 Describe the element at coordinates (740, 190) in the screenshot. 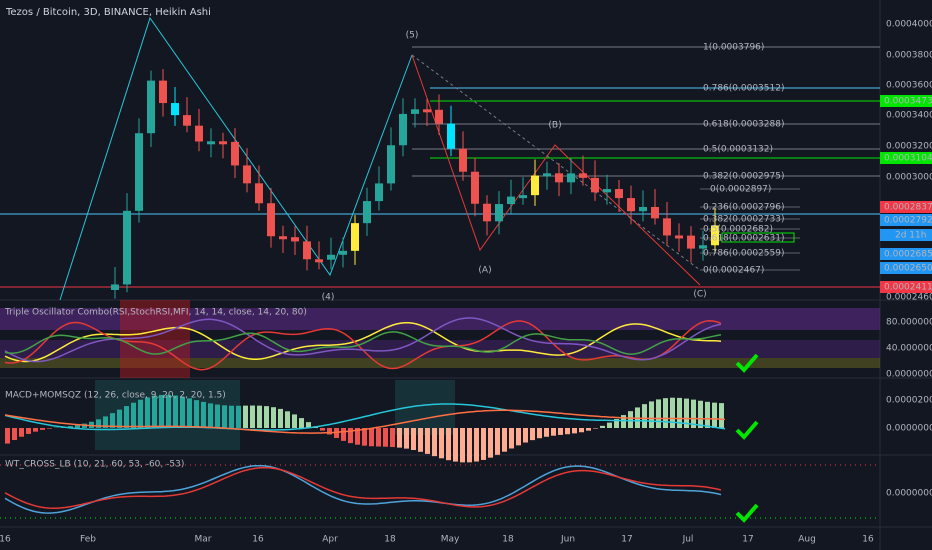

I see `fib-label: 0(0.0002897)` at that location.